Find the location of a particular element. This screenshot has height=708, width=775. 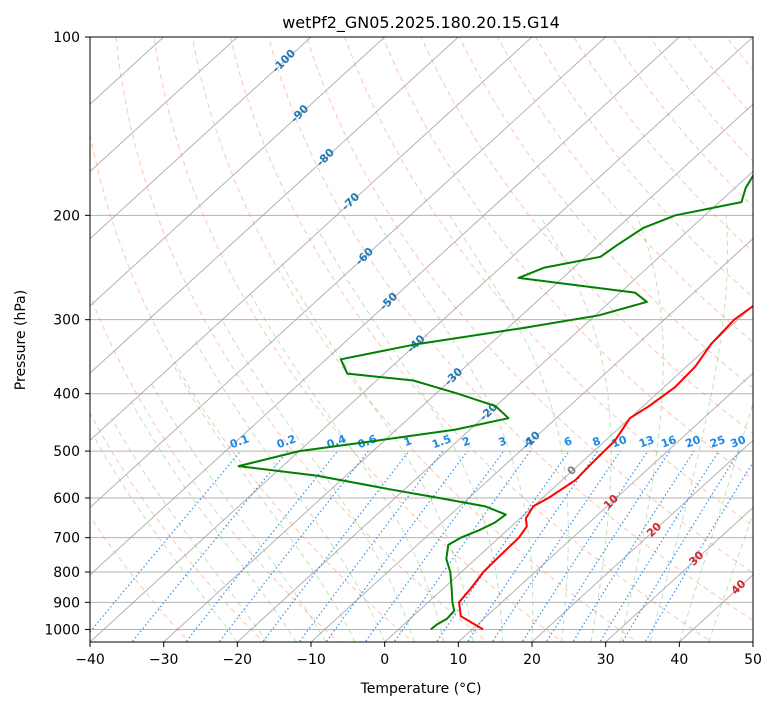

y-tick-label: 400 is located at coordinates (66, 395).